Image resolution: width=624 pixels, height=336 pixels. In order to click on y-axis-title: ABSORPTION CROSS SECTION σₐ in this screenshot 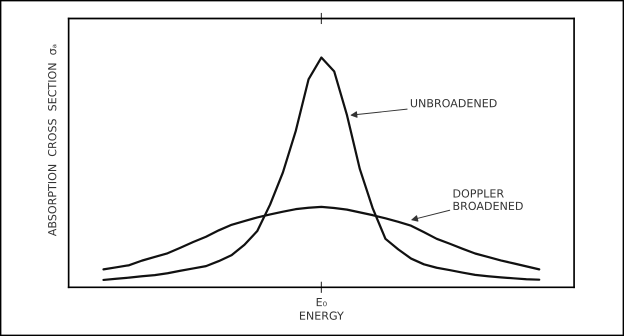, I will do `click(52, 140)`.